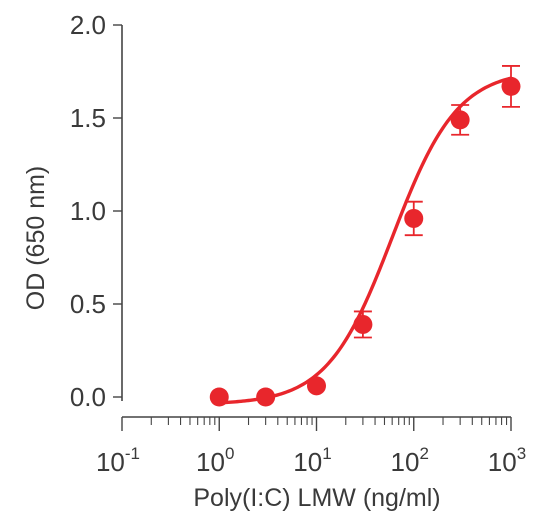  What do you see at coordinates (410, 460) in the screenshot?
I see `x-tick-label: 10²` at bounding box center [410, 460].